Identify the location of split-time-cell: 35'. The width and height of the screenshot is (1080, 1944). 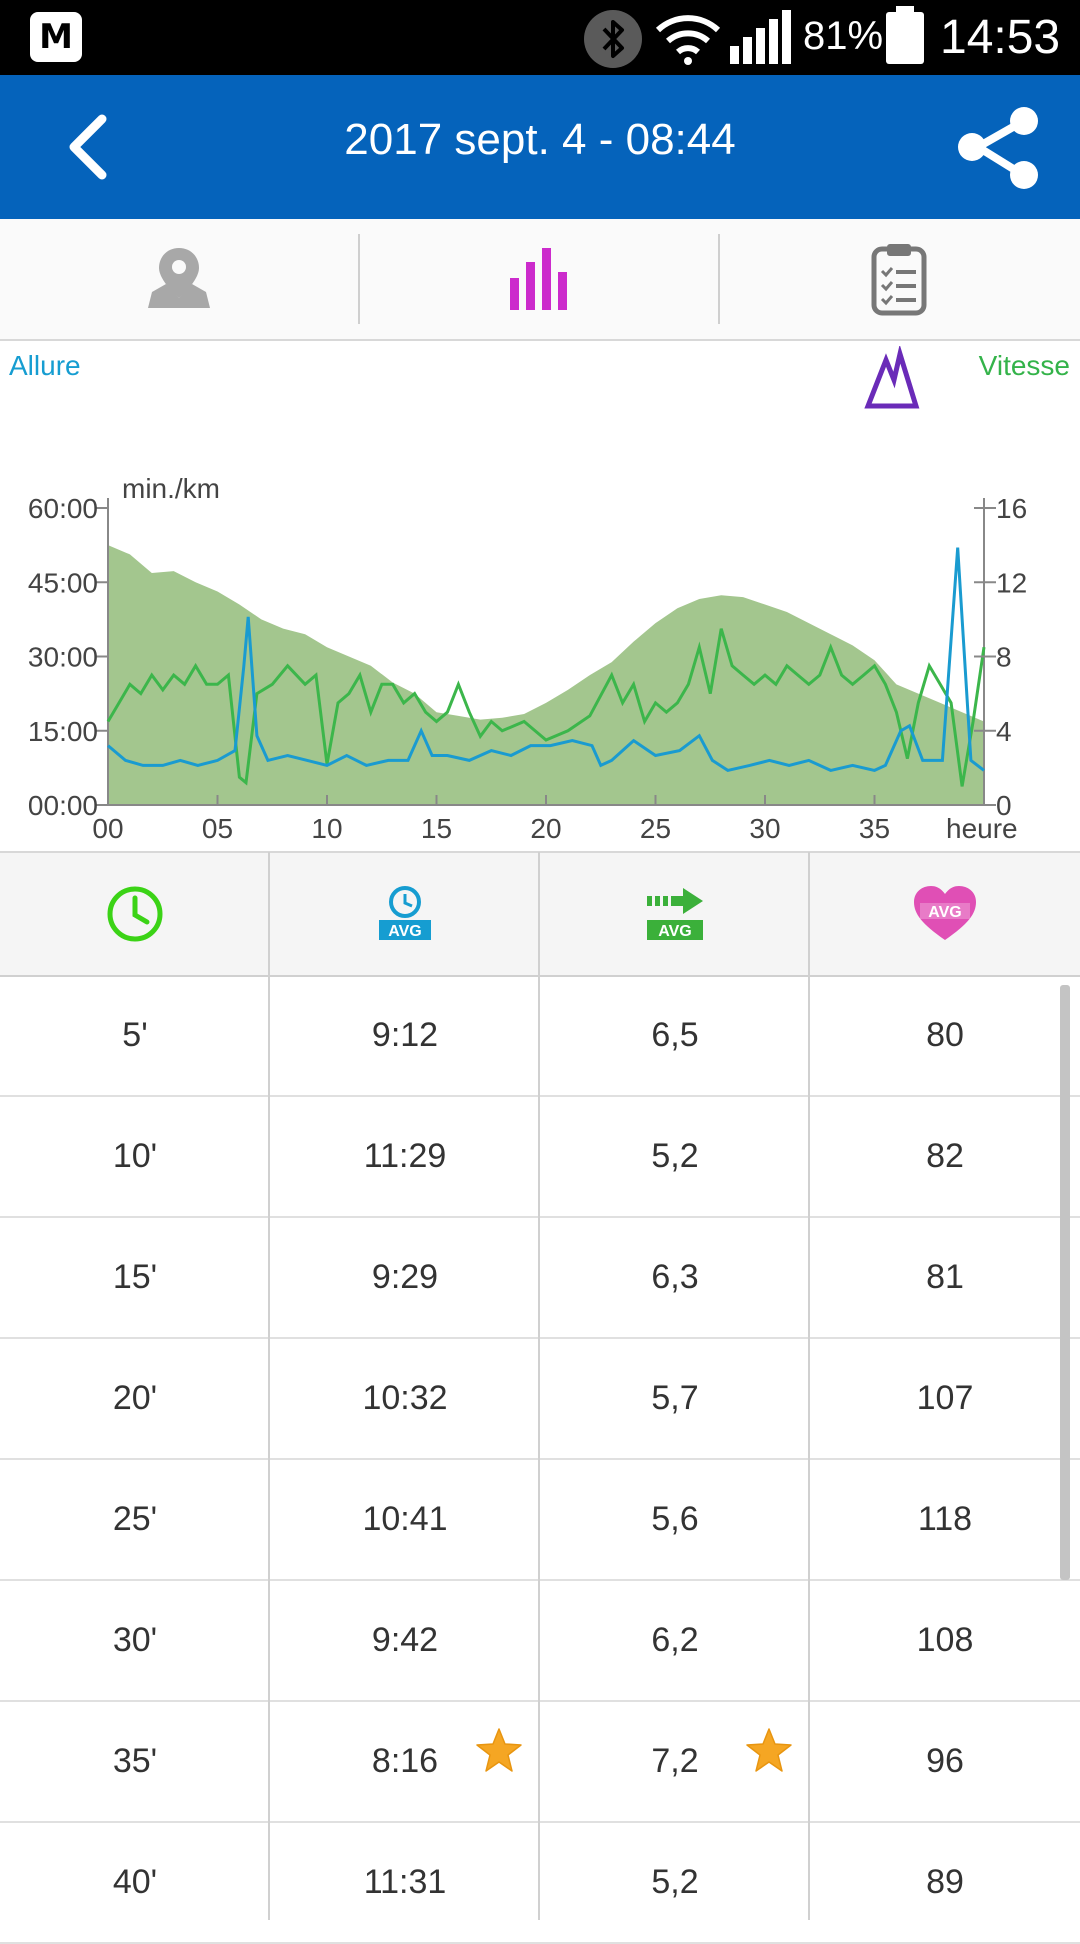
(135, 1761).